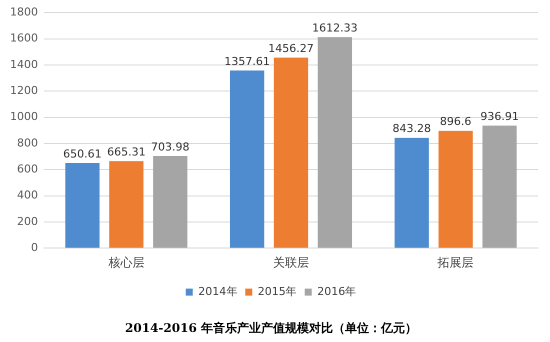  I want to click on data-label: 896.6, so click(456, 121).